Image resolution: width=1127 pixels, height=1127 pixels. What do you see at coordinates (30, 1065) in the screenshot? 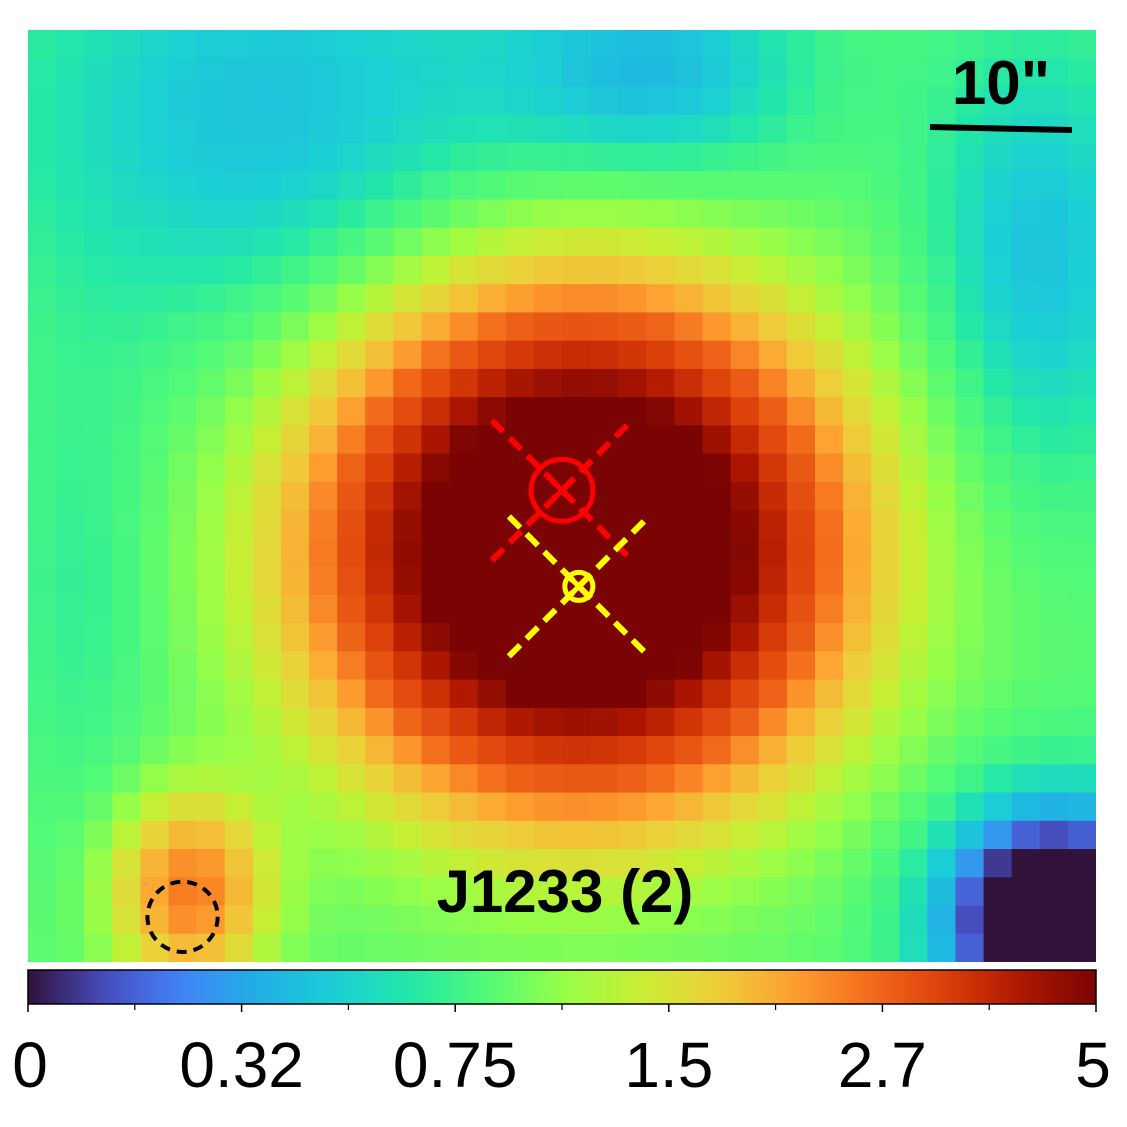
I see `colorbar-tick-label: 0` at bounding box center [30, 1065].